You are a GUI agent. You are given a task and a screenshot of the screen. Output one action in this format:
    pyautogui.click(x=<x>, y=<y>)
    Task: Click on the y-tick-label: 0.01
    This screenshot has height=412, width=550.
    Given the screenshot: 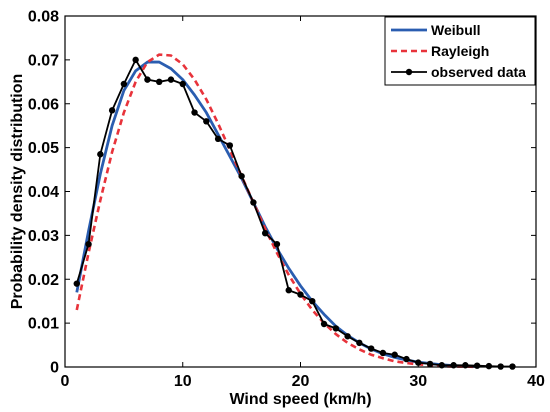 What is the action you would take?
    pyautogui.click(x=43, y=324)
    